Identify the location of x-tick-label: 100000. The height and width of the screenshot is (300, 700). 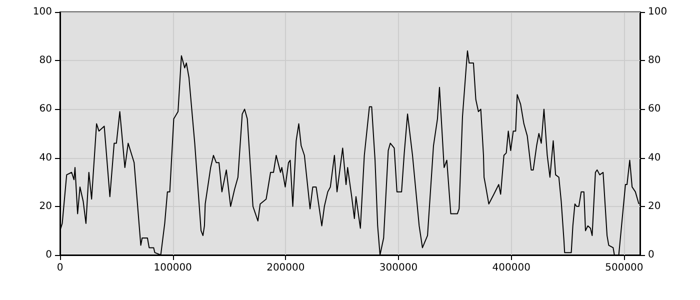
(173, 268).